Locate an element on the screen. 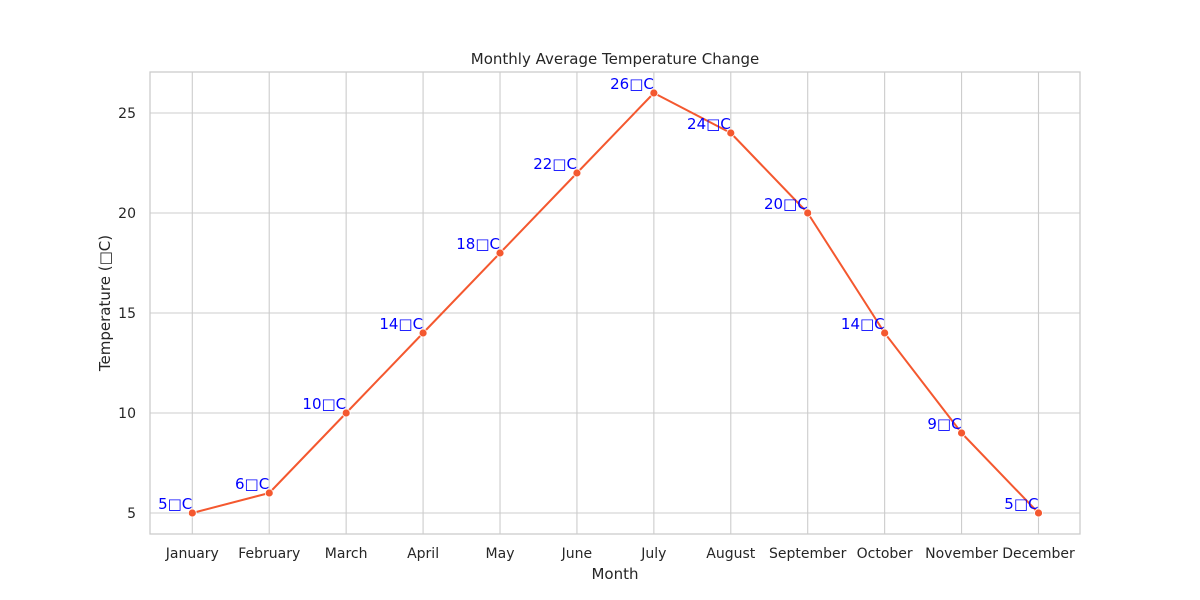 This screenshot has width=1200, height=600. data-point-label: 20□C is located at coordinates (786, 204).